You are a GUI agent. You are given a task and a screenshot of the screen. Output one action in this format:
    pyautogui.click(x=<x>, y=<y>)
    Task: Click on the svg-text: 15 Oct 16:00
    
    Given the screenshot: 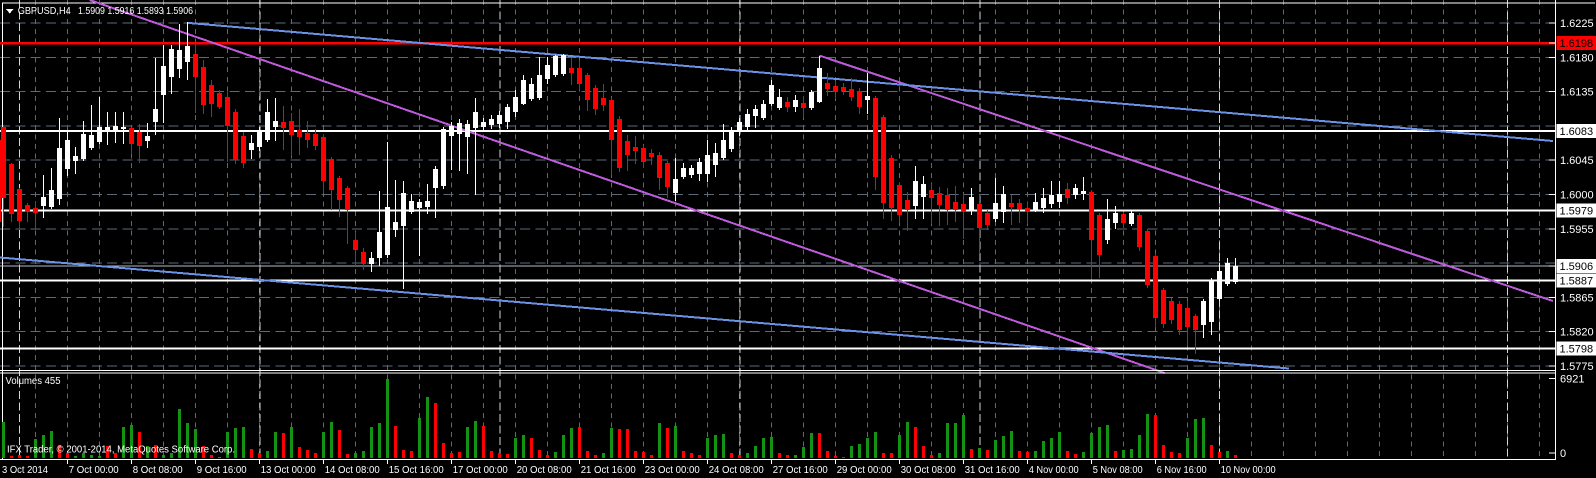 What is the action you would take?
    pyautogui.click(x=416, y=470)
    